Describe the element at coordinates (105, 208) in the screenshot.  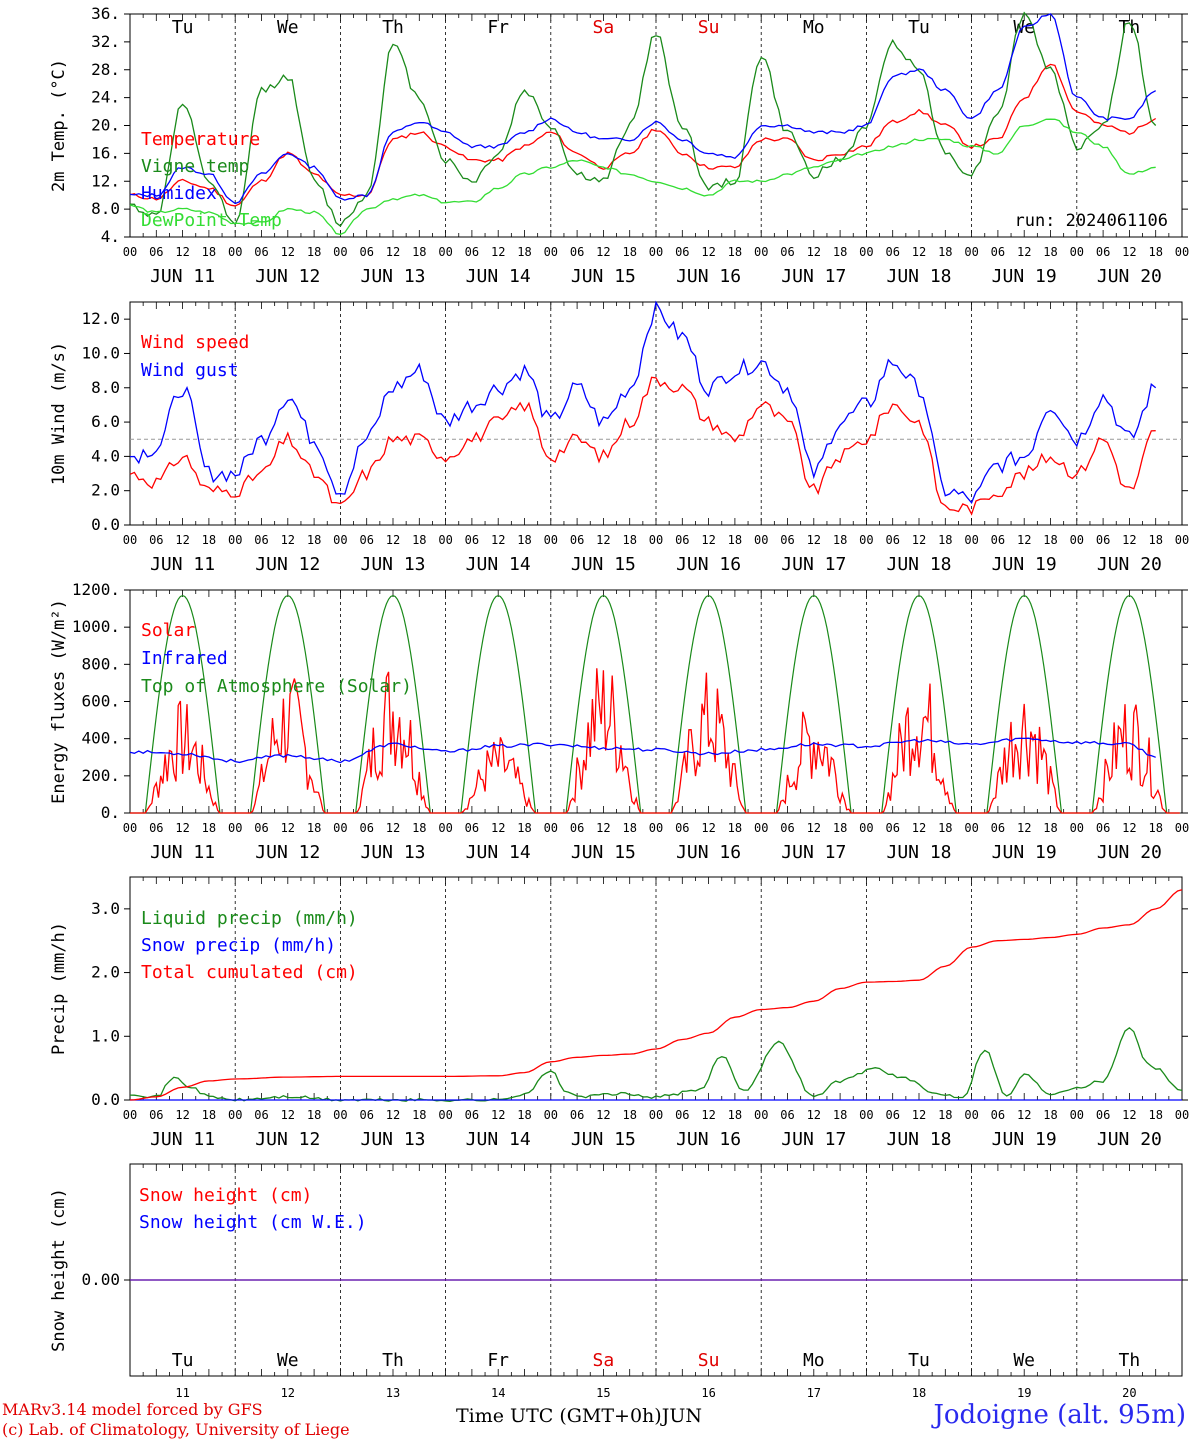
I see `y-tick-label: 8.0` at that location.